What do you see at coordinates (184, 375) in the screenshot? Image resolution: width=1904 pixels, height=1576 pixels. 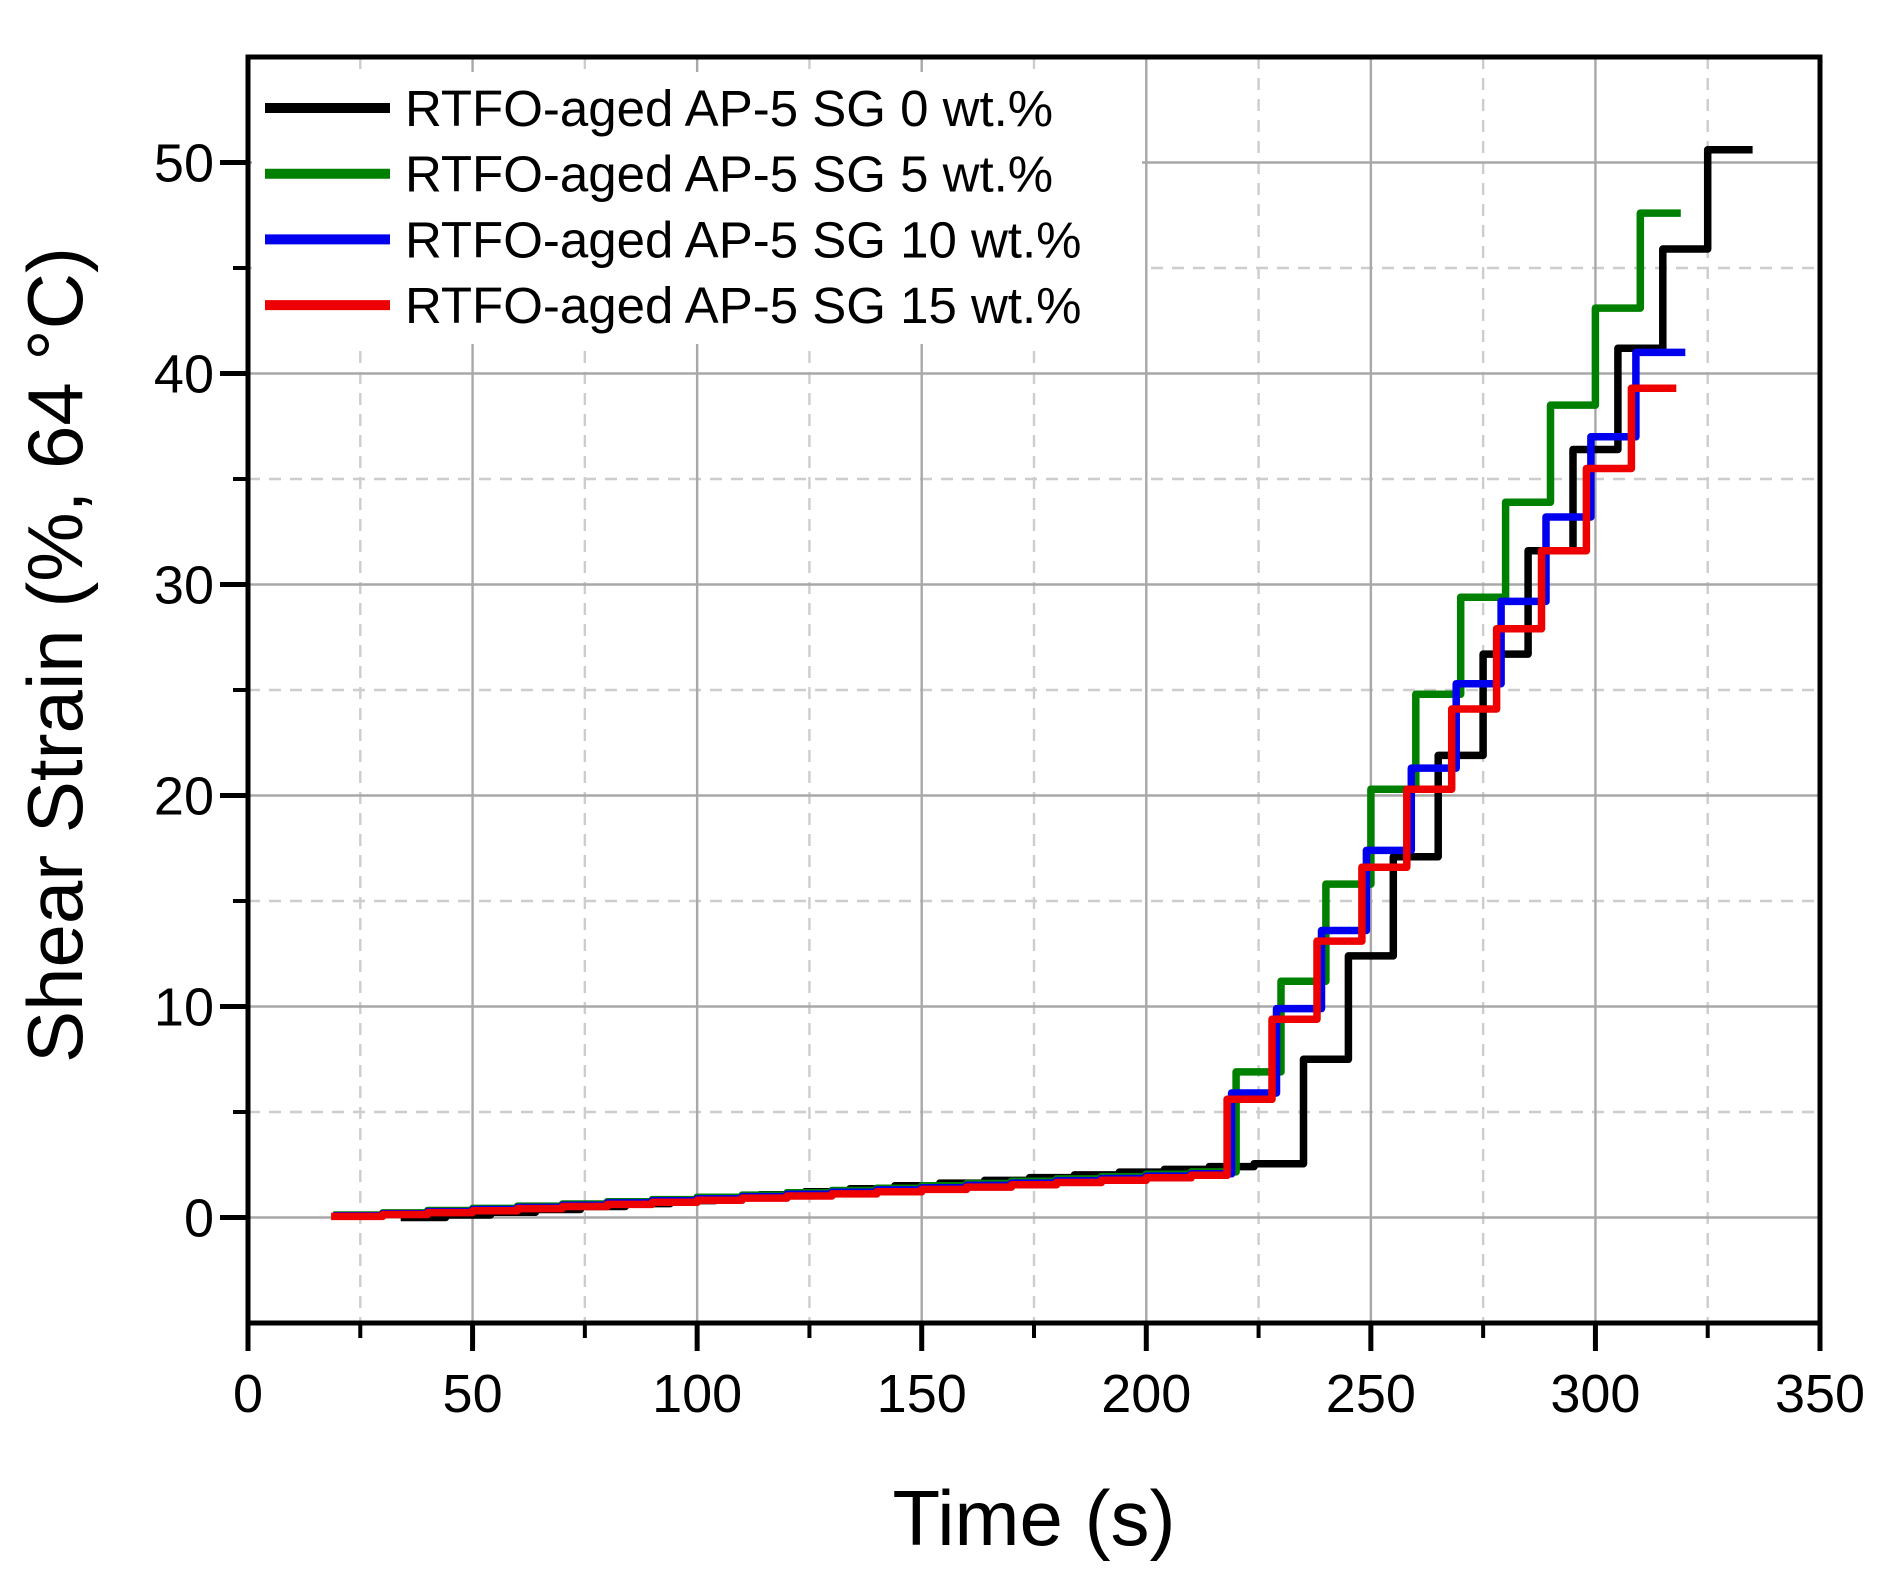 I see `y-tick-label-40: 40` at bounding box center [184, 375].